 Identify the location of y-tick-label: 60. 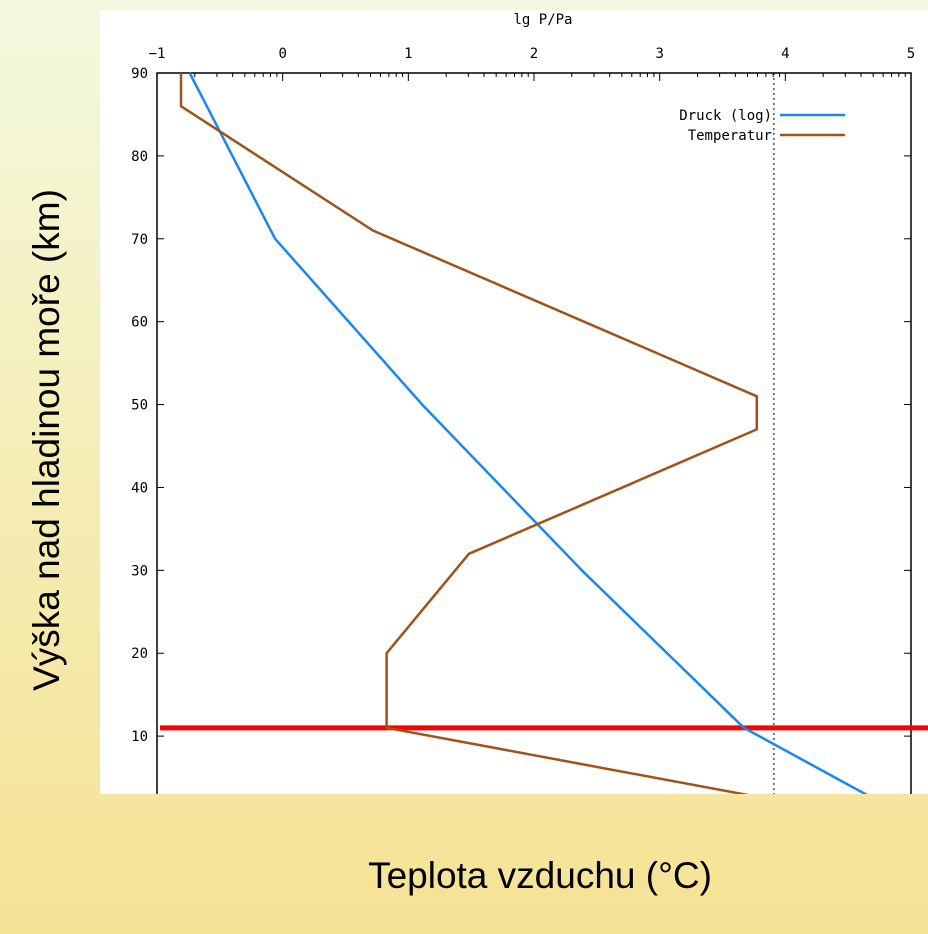
(139, 323).